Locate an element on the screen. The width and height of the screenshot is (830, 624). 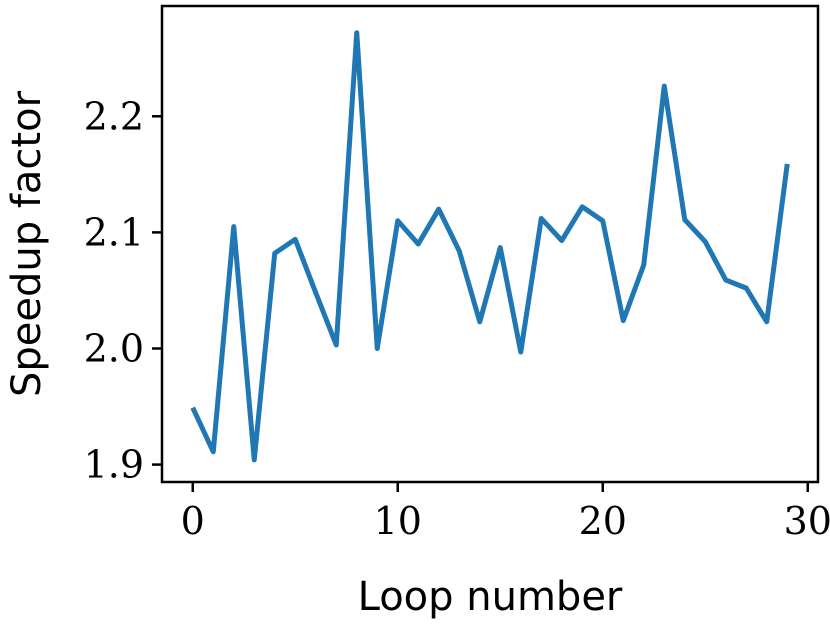
y-tick-label: 1.9 is located at coordinates (114, 465).